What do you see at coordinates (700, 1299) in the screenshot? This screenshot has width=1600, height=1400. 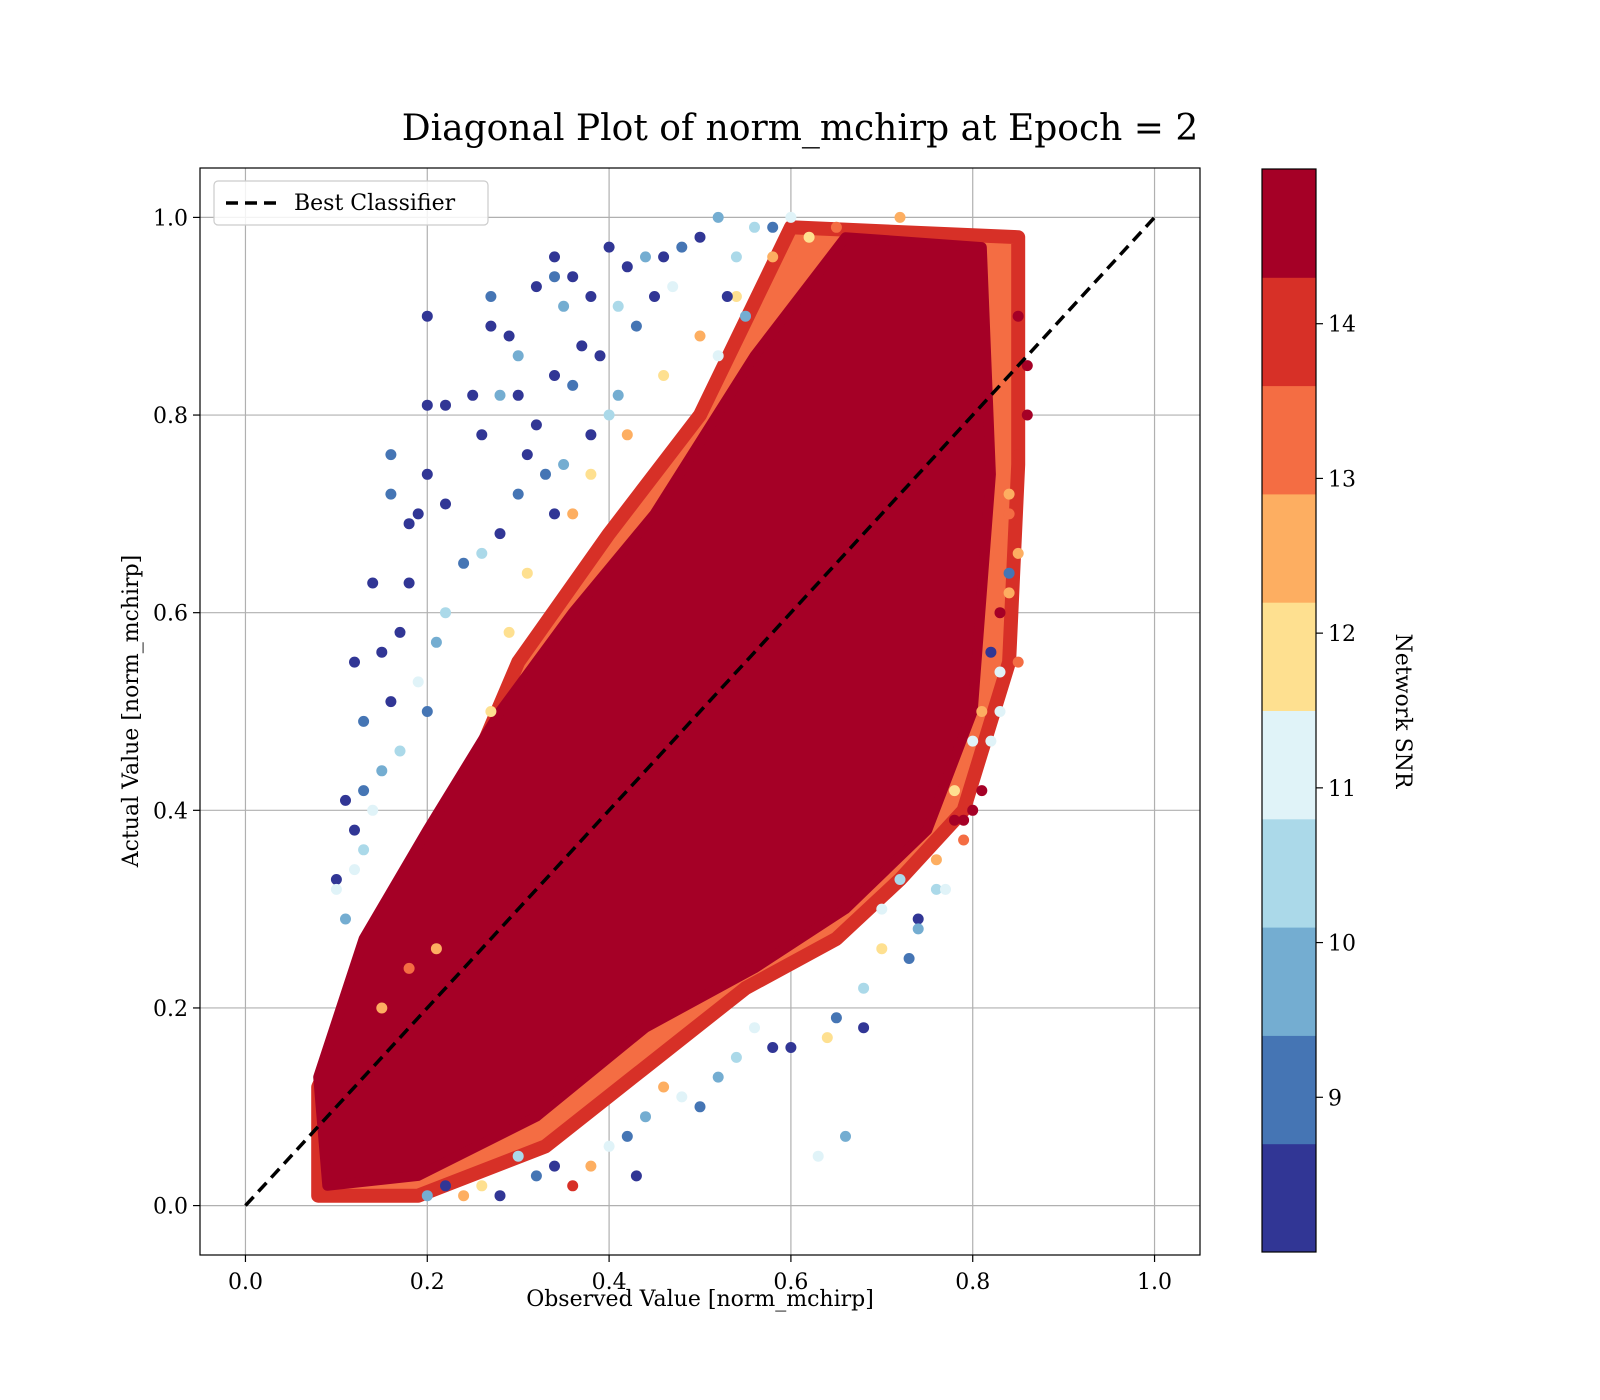 I see `x-axis-label: Observed Value [norm_mchirp]` at bounding box center [700, 1299].